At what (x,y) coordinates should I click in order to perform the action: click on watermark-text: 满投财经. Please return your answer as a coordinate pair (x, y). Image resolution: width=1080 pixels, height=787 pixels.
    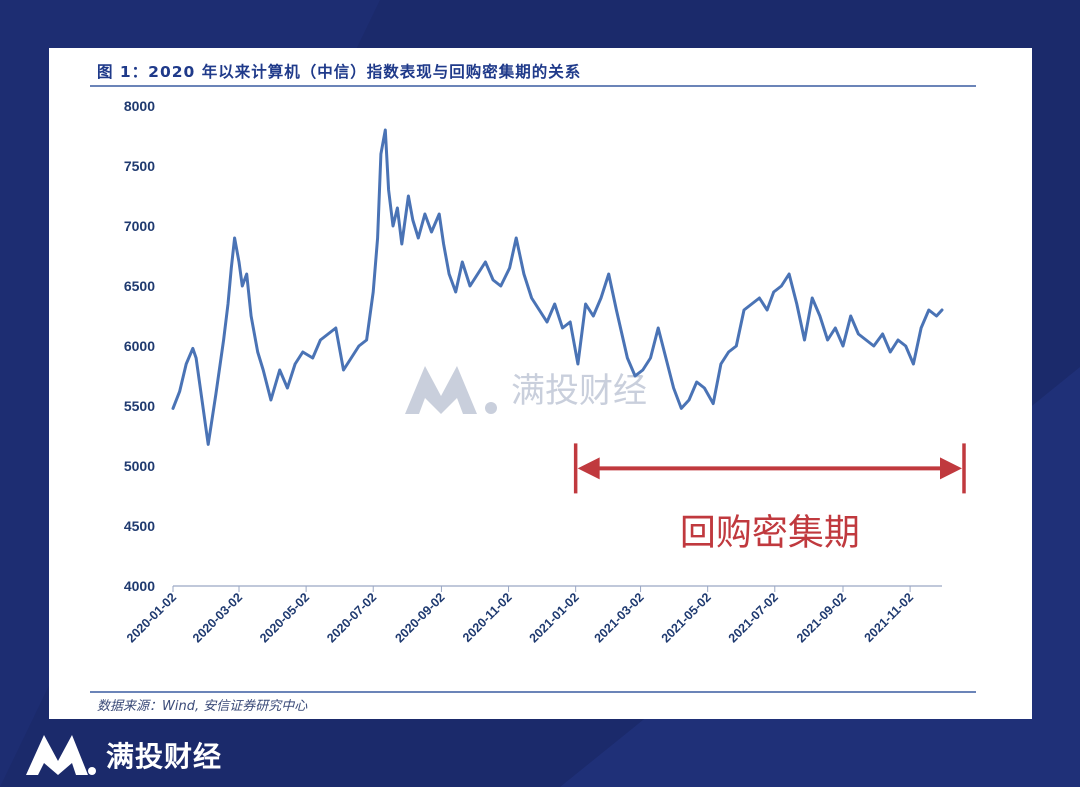
    Looking at the image, I should click on (579, 391).